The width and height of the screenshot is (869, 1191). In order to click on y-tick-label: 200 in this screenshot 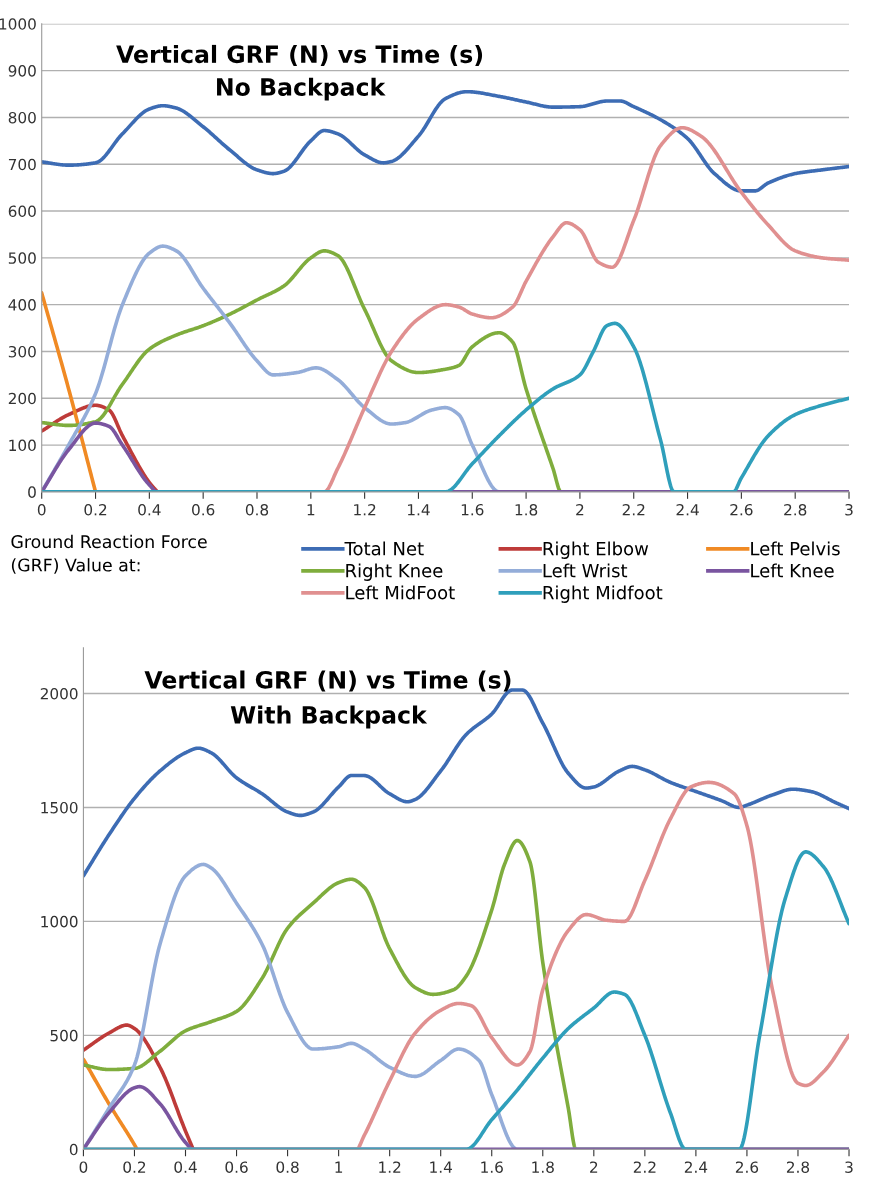, I will do `click(22, 398)`.